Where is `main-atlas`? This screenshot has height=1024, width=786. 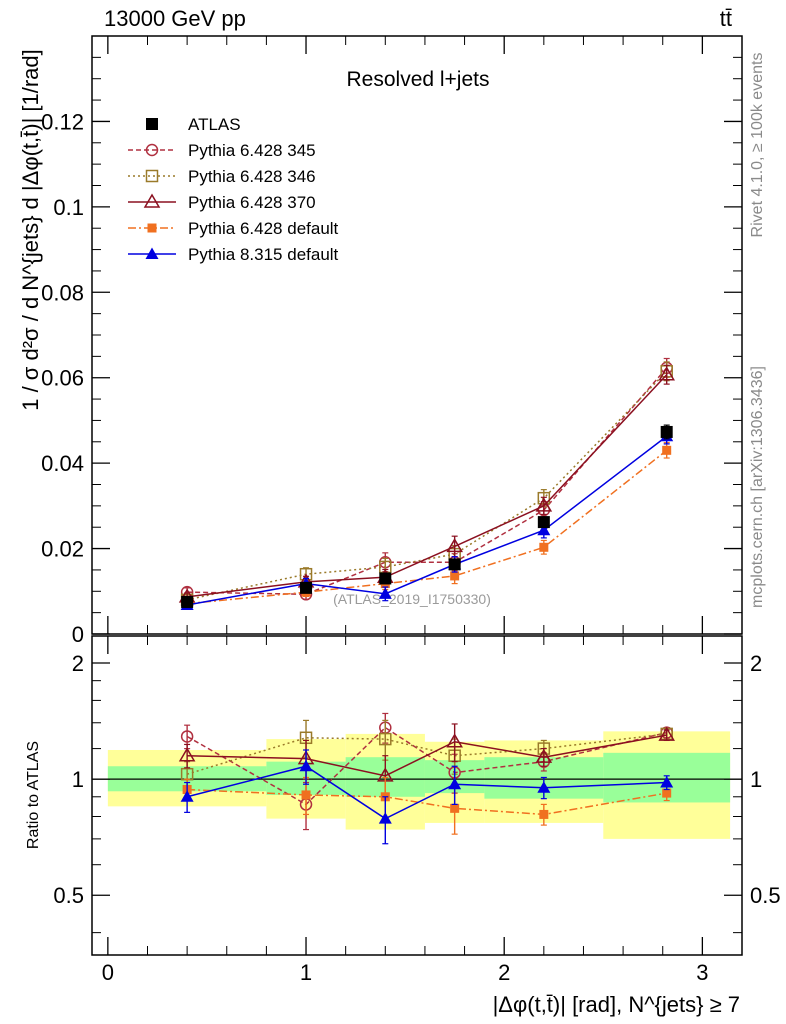 main-atlas is located at coordinates (427, 516).